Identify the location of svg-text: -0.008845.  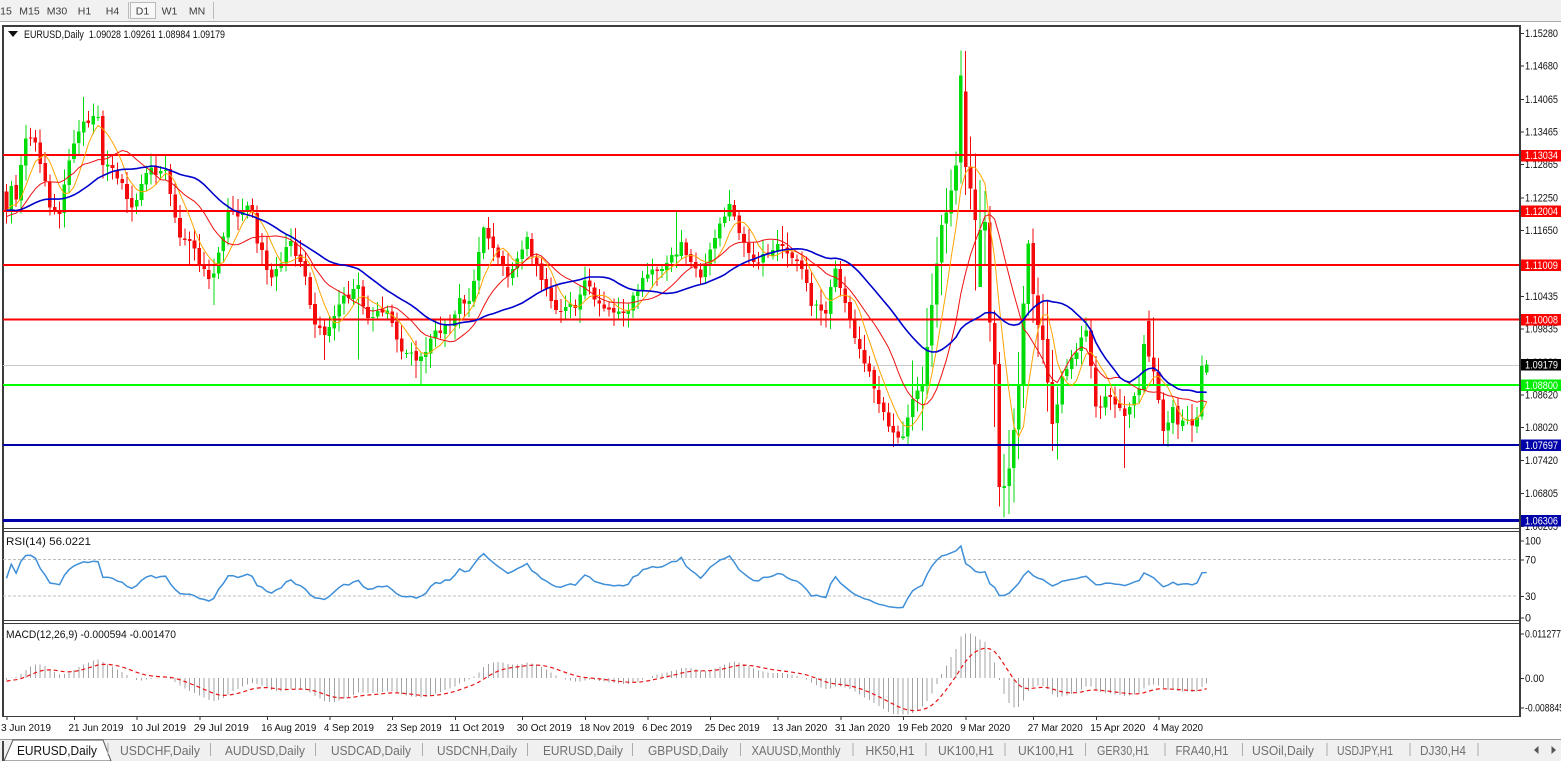
(1543, 709).